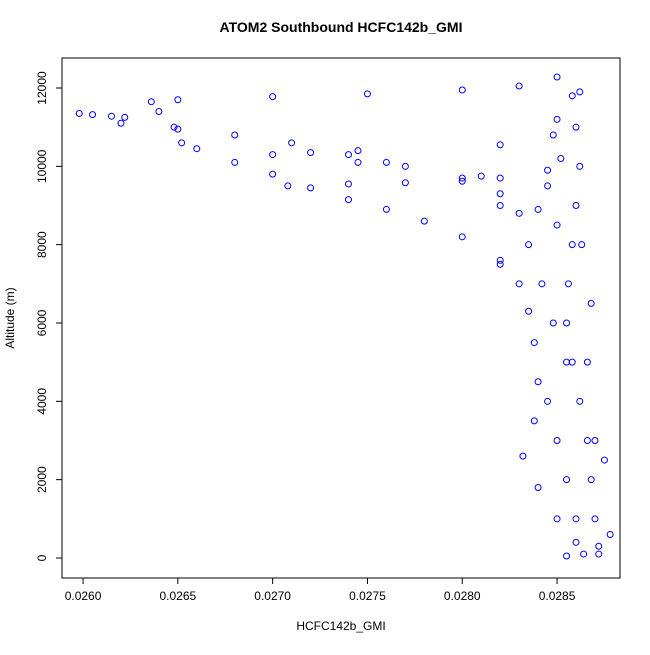 The image size is (650, 655). Describe the element at coordinates (340, 626) in the screenshot. I see `x-axis-label: HCFC142b_GMI` at that location.